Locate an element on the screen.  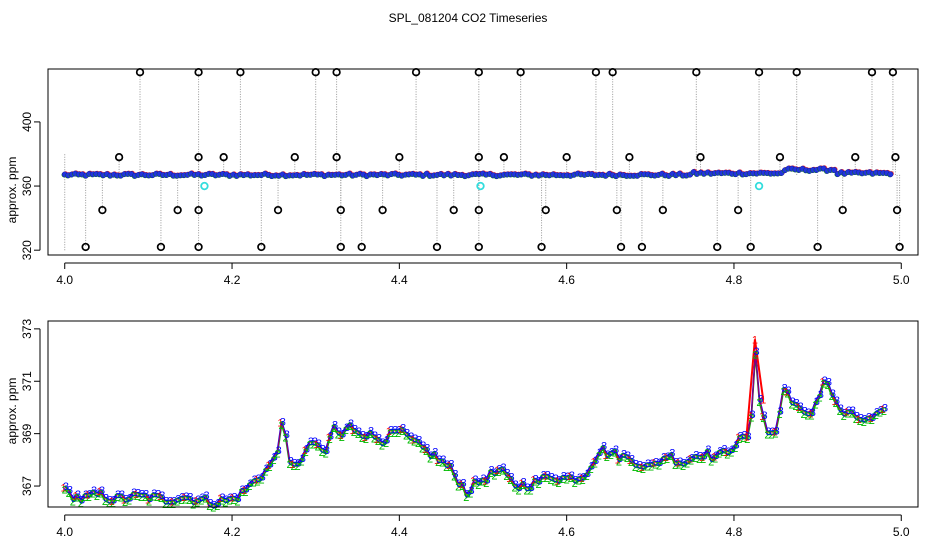
top-x-tick-label: 4.6 is located at coordinates (566, 280).